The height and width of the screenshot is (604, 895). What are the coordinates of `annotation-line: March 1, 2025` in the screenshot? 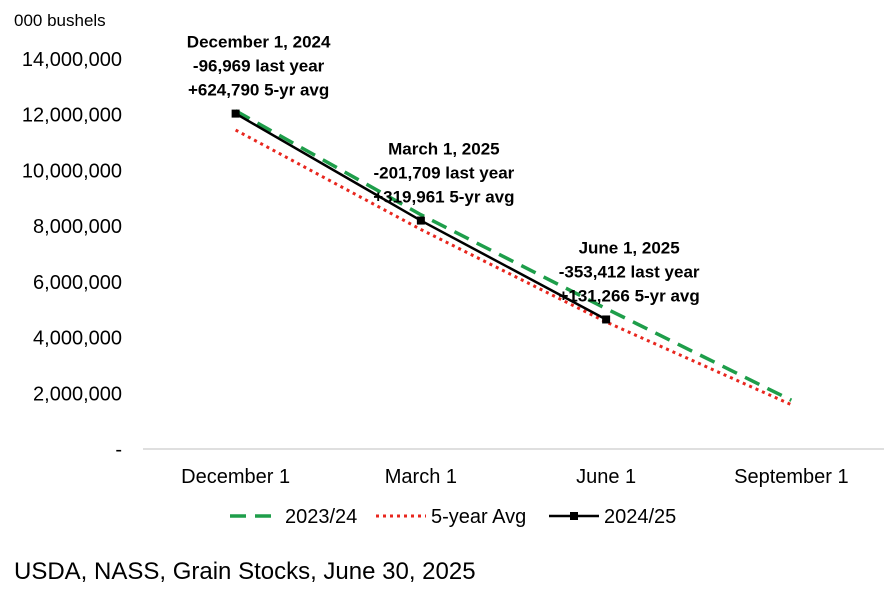 It's located at (444, 149).